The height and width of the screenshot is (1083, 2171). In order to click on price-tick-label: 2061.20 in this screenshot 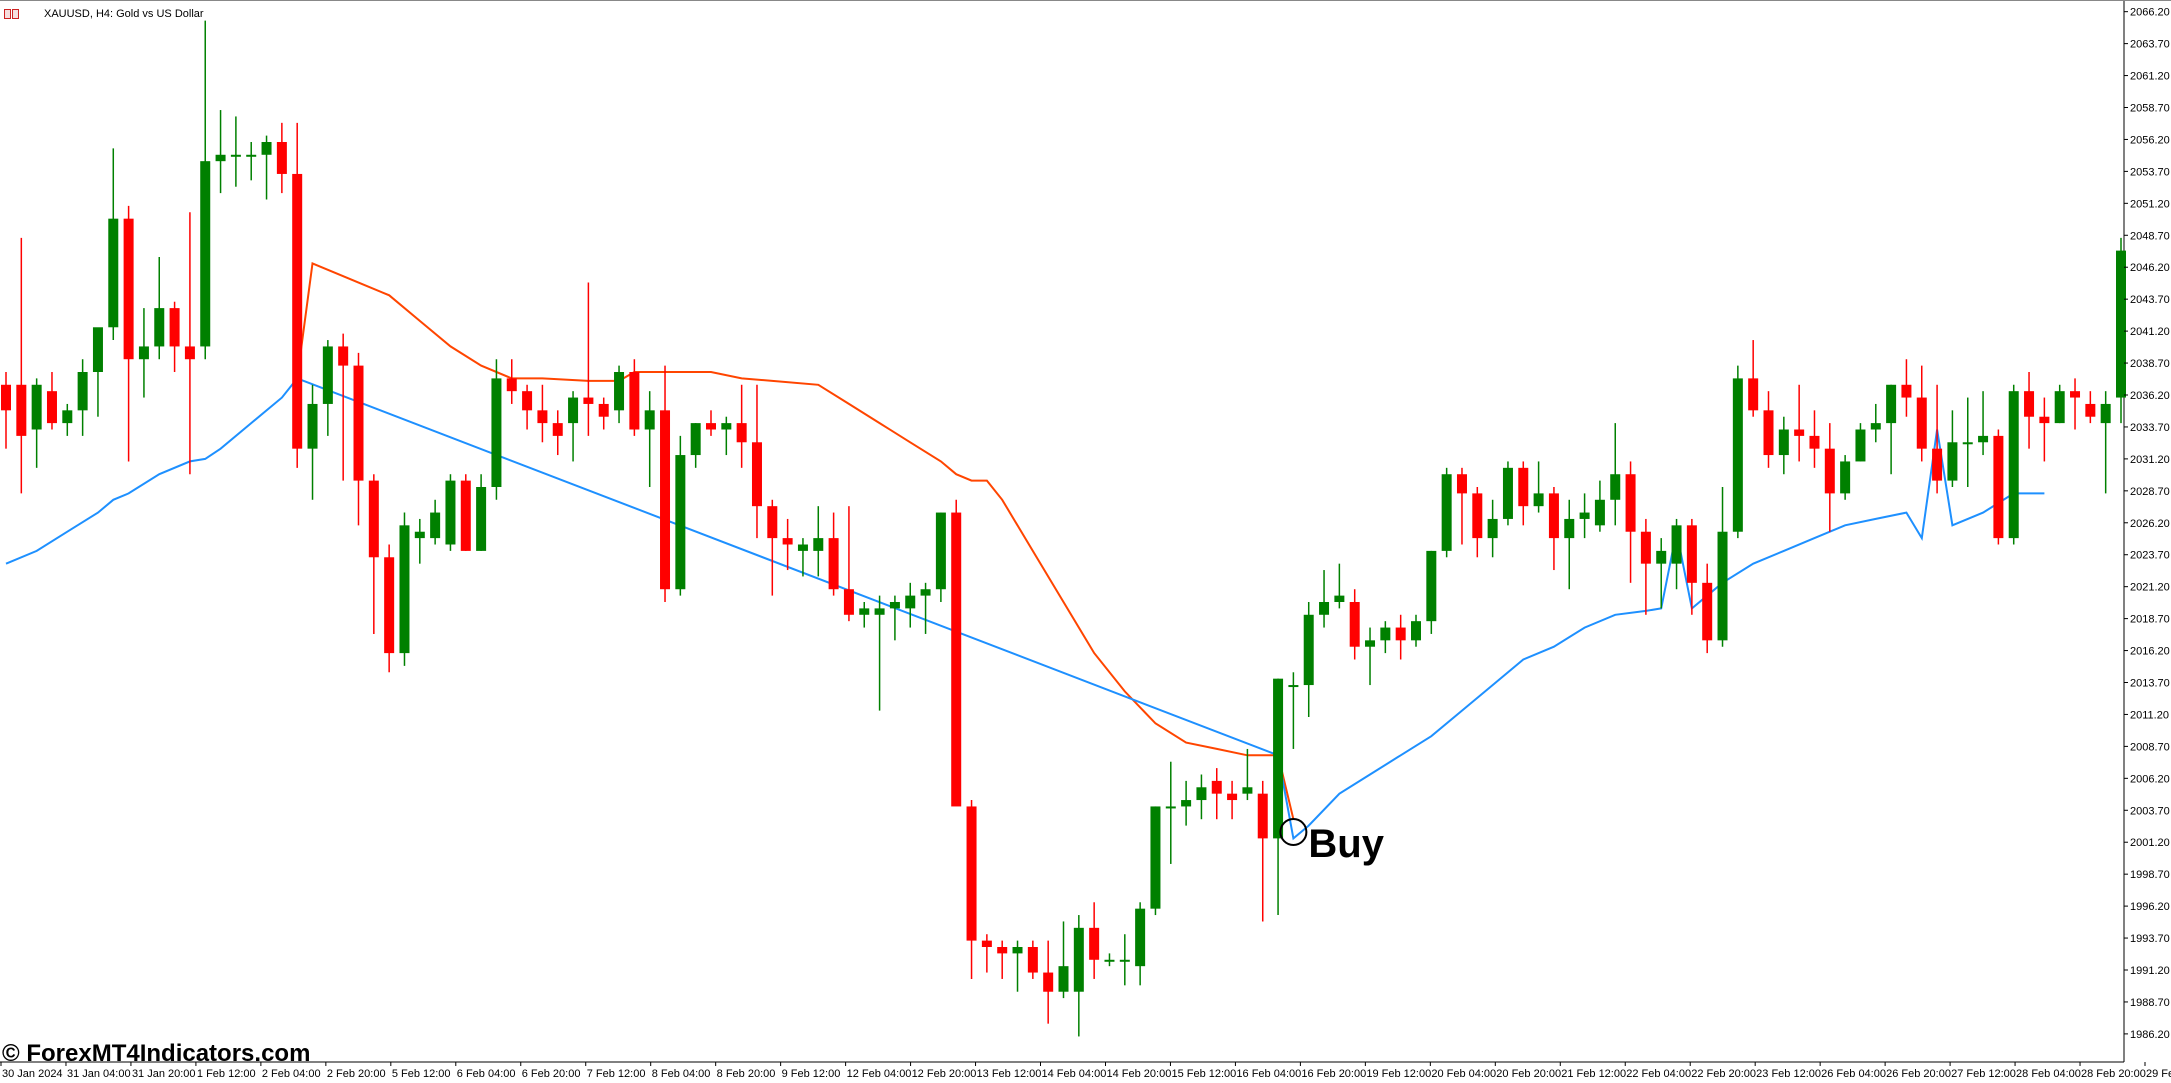, I will do `click(2150, 77)`.